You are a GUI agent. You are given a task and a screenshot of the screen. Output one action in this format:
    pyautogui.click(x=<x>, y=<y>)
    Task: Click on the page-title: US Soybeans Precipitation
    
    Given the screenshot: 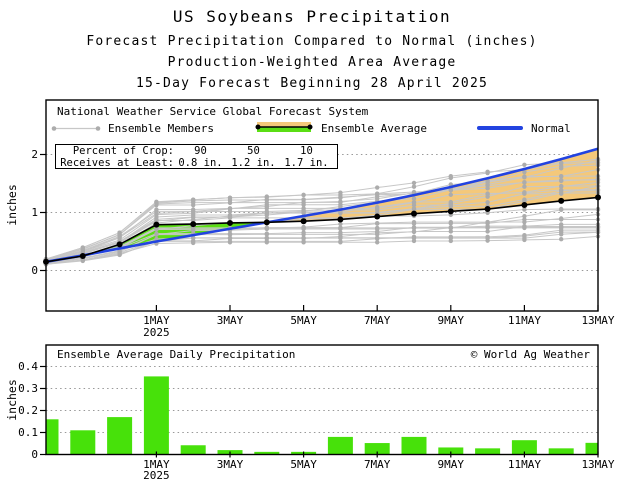 What is the action you would take?
    pyautogui.click(x=312, y=16)
    